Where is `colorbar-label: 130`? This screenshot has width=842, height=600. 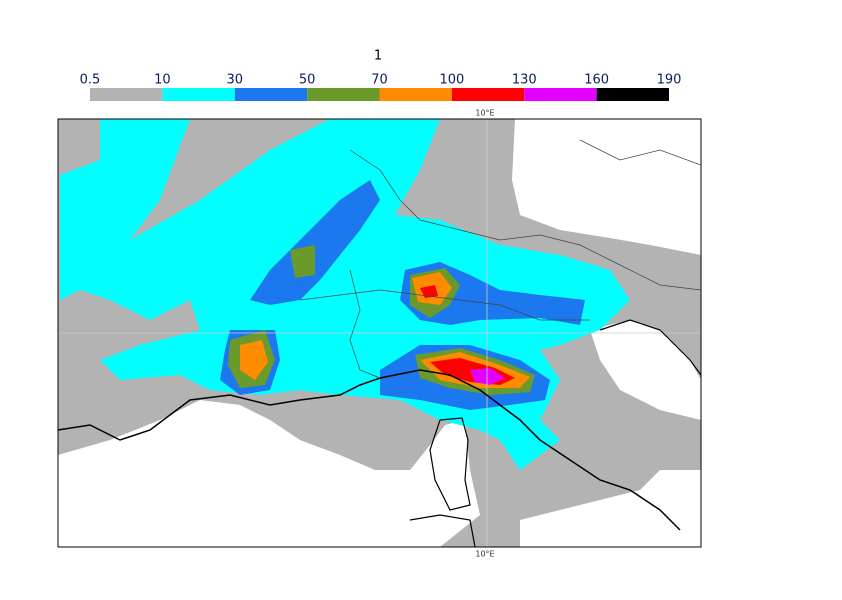 colorbar-label: 130 is located at coordinates (524, 80).